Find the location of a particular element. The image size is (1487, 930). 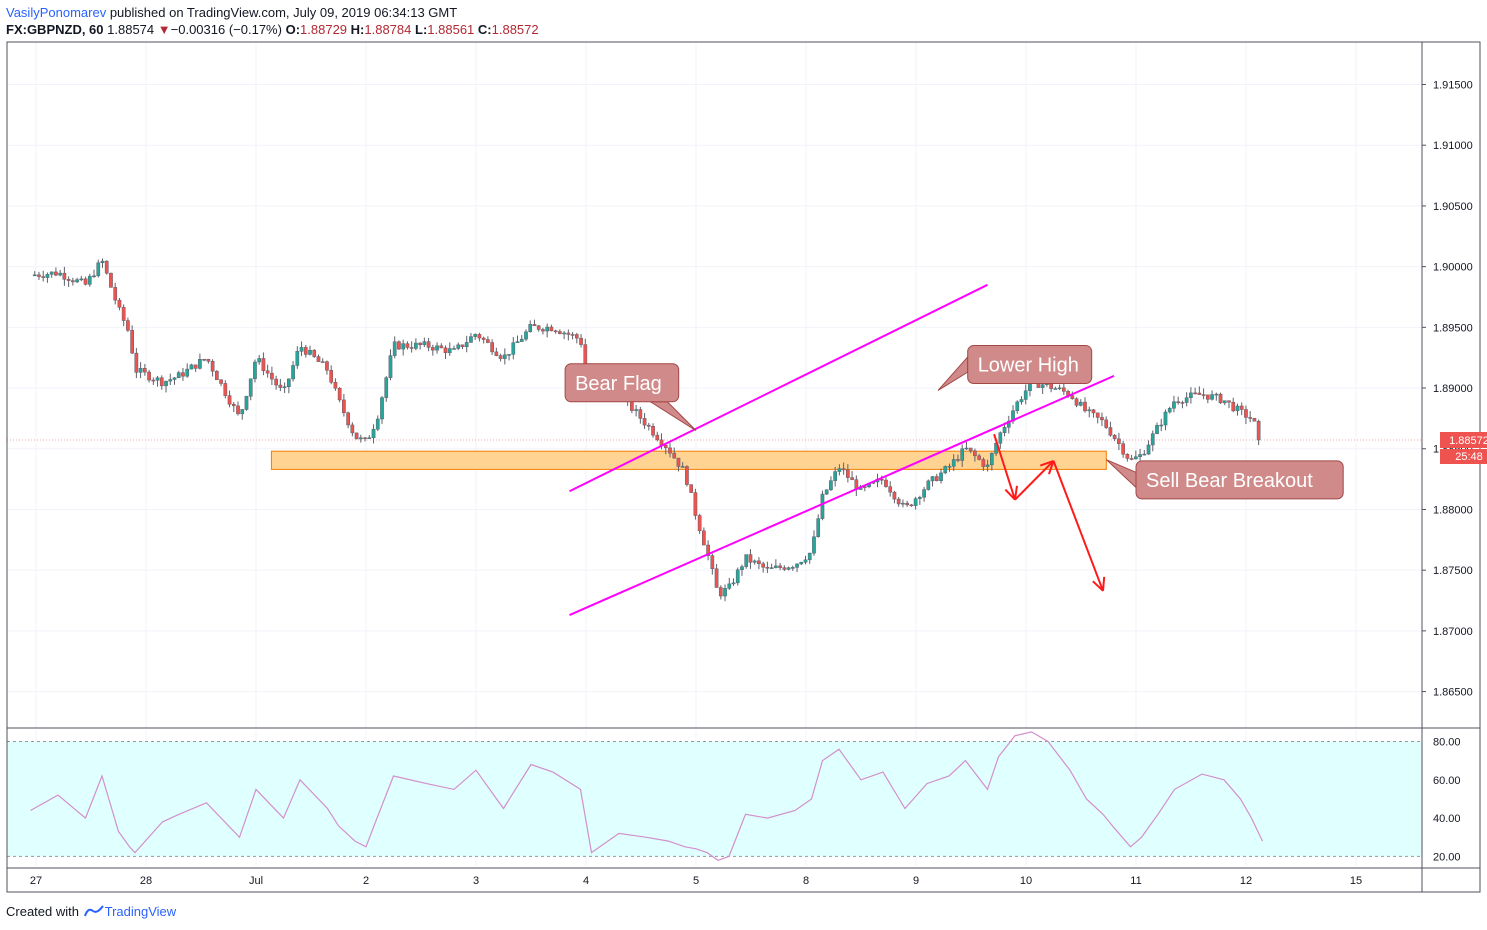

callout-pointer is located at coordinates (953, 373).